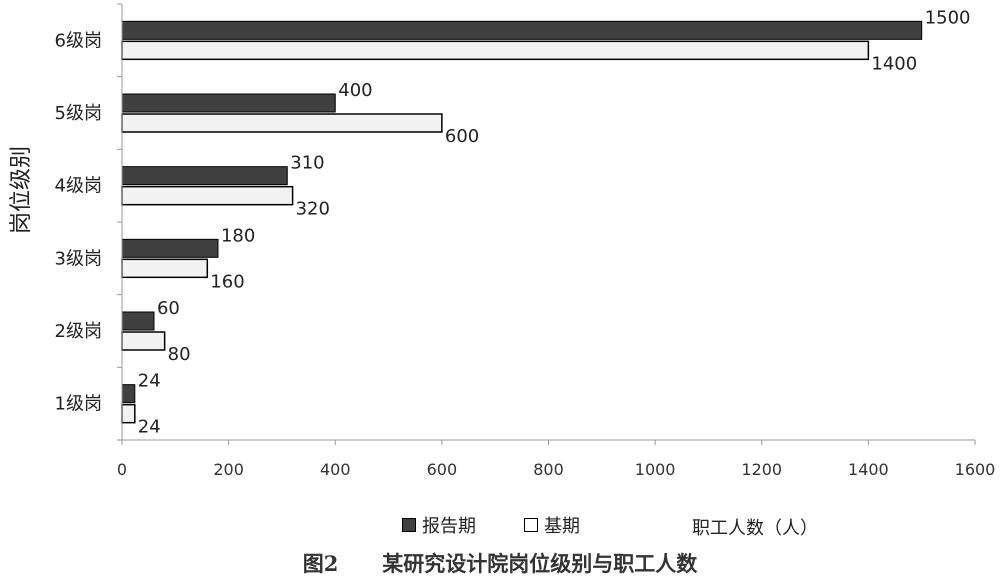 This screenshot has width=1000, height=581. Describe the element at coordinates (761, 469) in the screenshot. I see `x-tick-label: 1200` at that location.